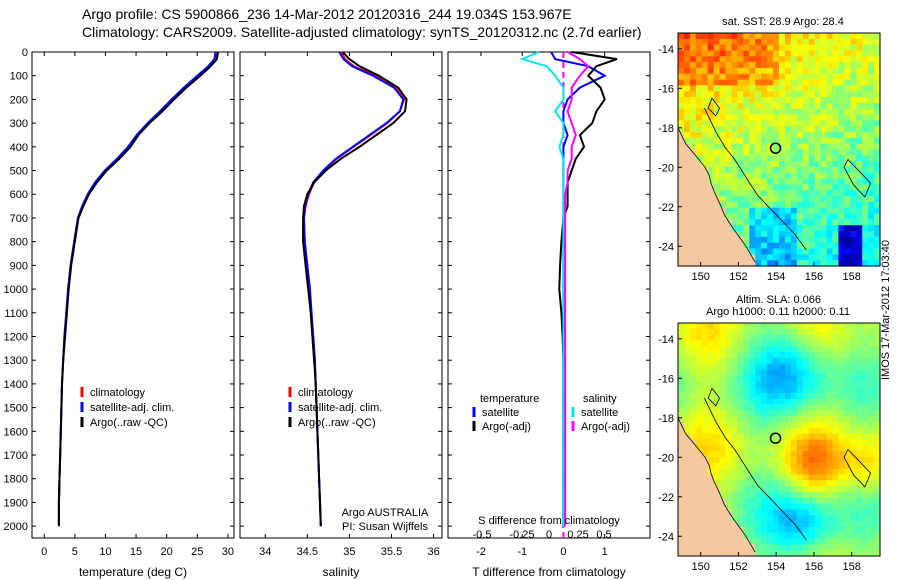 The image size is (900, 580). Describe the element at coordinates (500, 413) in the screenshot. I see `legend-label: satellite` at that location.